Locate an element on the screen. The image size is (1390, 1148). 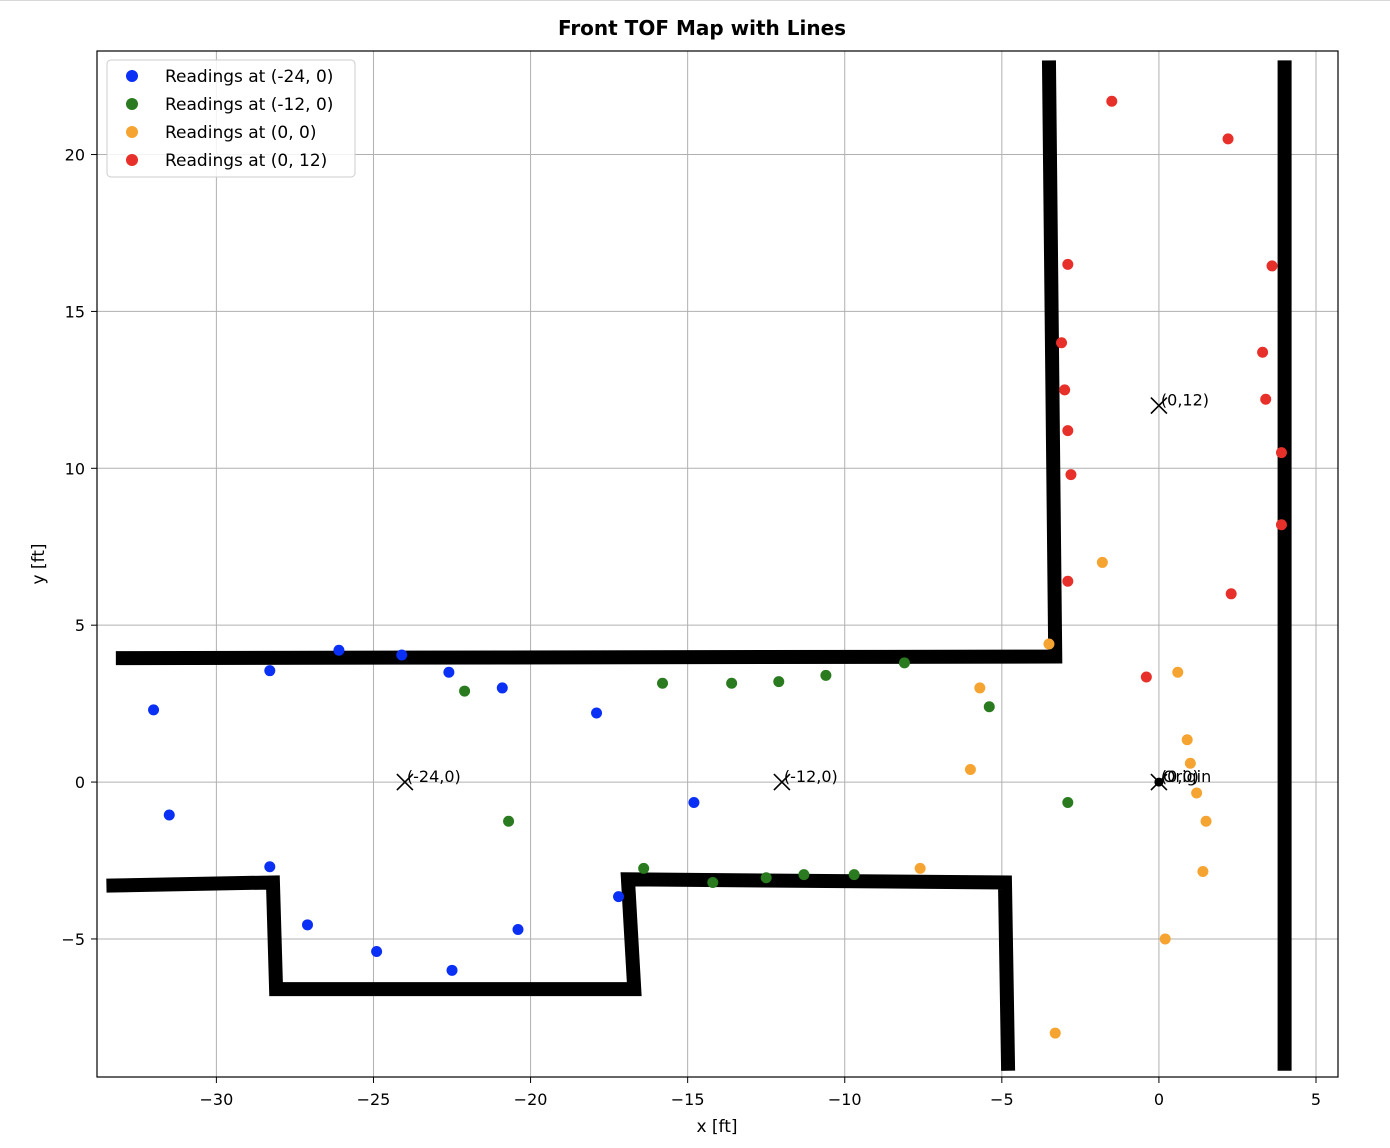
origin-label: Origin is located at coordinates (1187, 776).